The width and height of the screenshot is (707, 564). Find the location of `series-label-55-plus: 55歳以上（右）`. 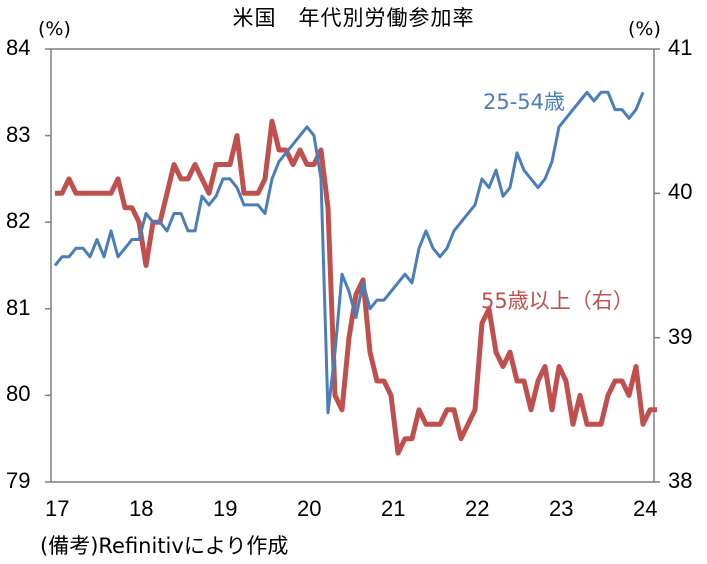

series-label-55-plus: 55歳以上（右） is located at coordinates (557, 301).